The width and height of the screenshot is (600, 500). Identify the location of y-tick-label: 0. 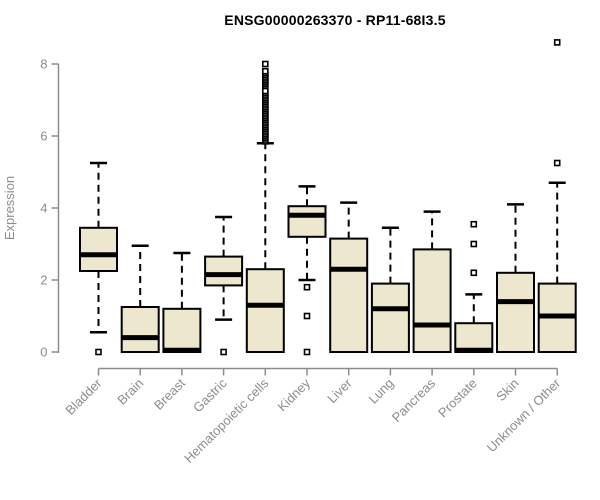
(43, 352).